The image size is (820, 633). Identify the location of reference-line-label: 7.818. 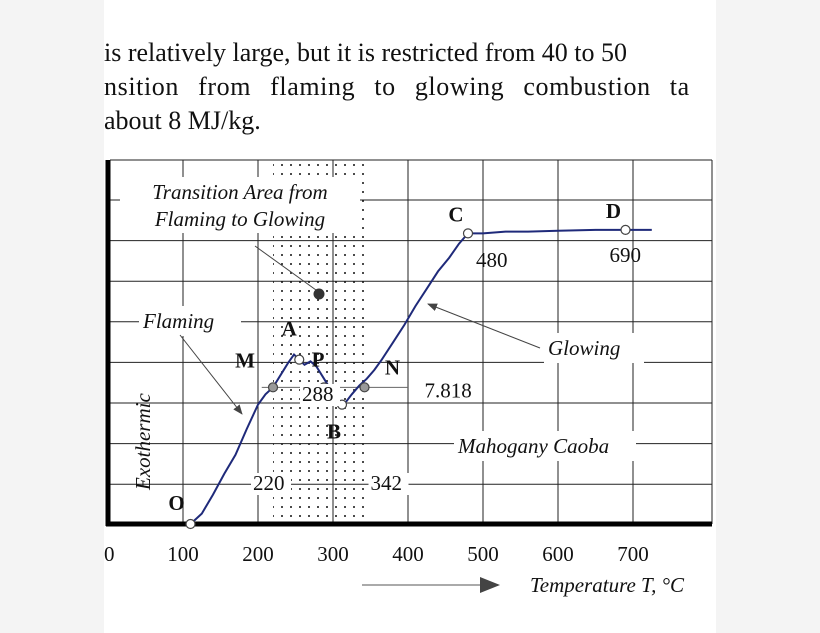
(448, 390).